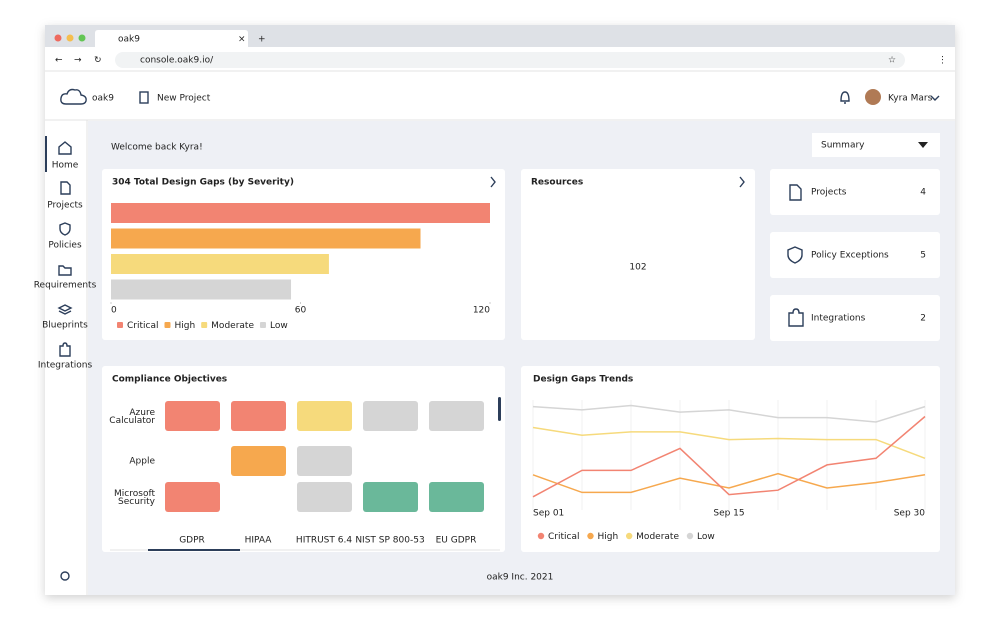  I want to click on welcome: Welcome back Kyra!, so click(157, 148).